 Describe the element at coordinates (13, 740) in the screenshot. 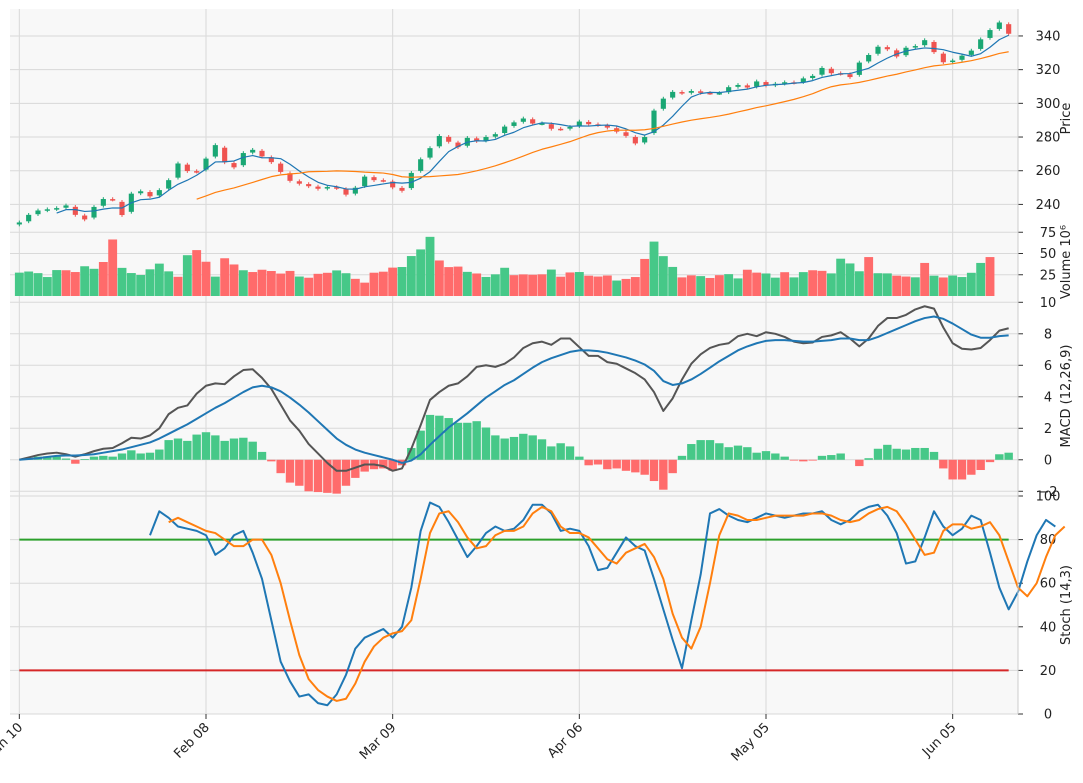

I see `x-tick-label: Jan 10` at that location.